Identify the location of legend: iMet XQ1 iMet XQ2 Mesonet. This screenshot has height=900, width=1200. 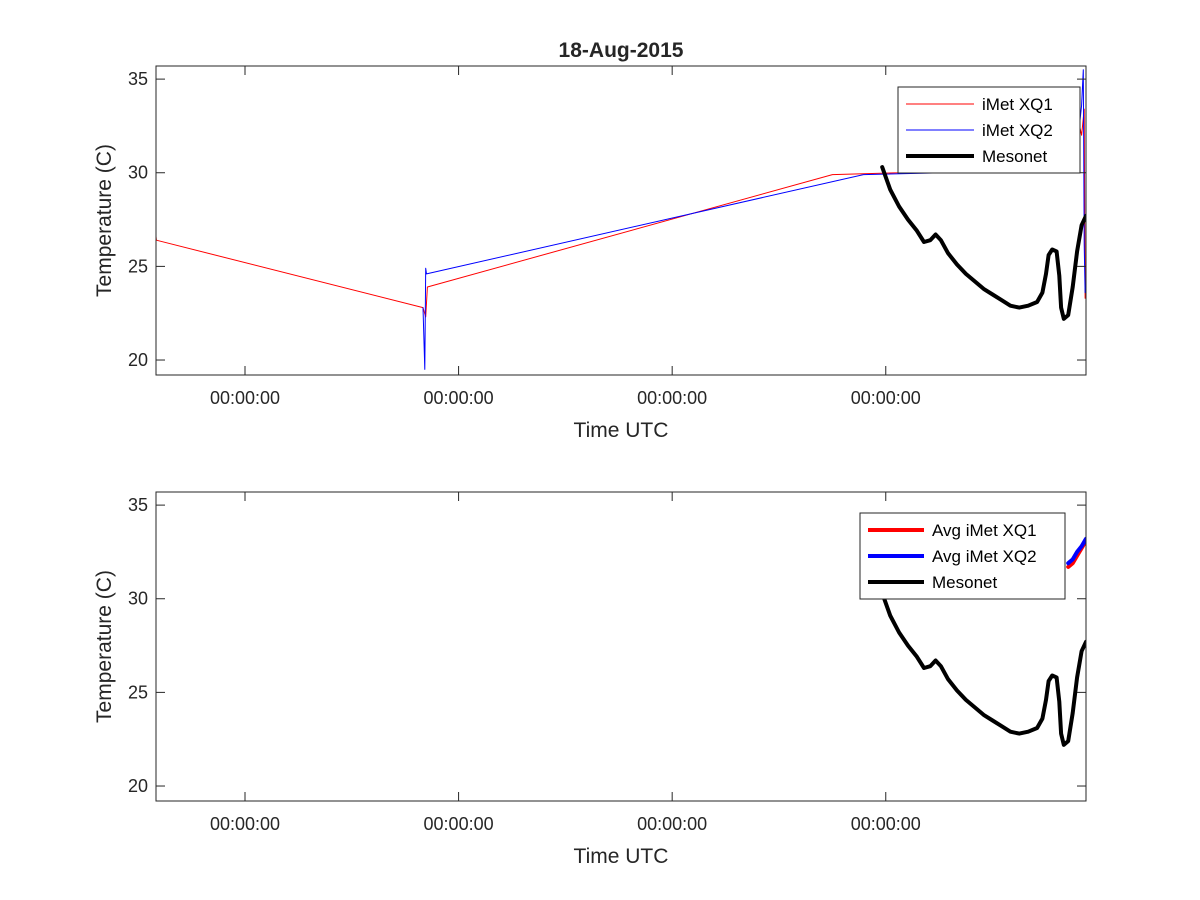
(989, 130).